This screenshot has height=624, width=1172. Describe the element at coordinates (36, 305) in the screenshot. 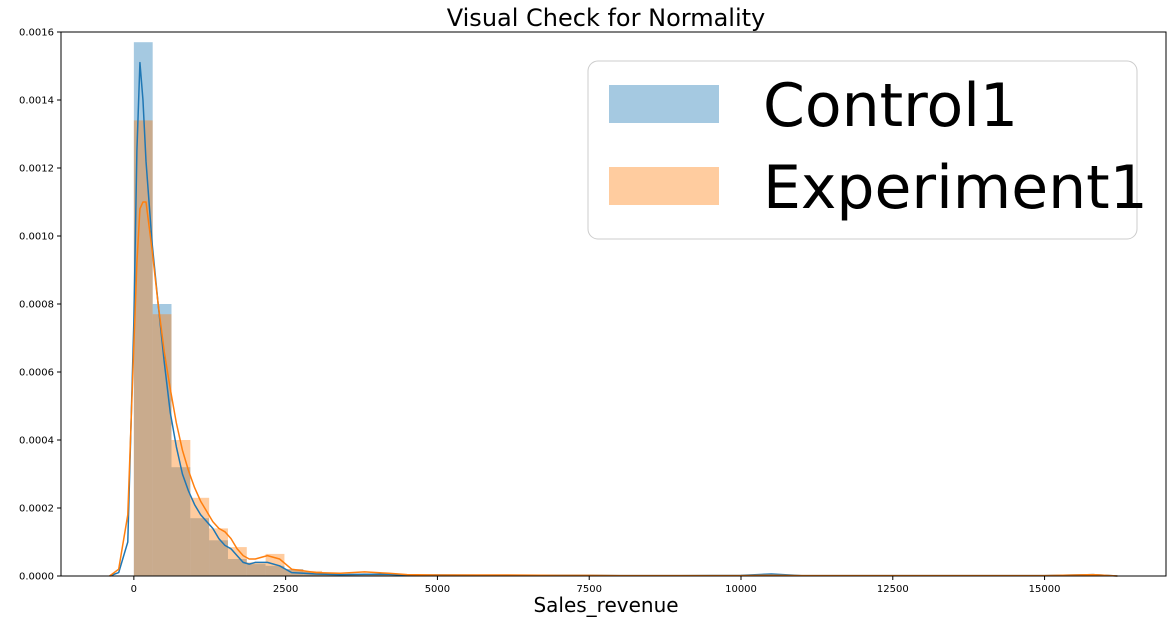

I see `y-tick-label: 0.0008` at that location.